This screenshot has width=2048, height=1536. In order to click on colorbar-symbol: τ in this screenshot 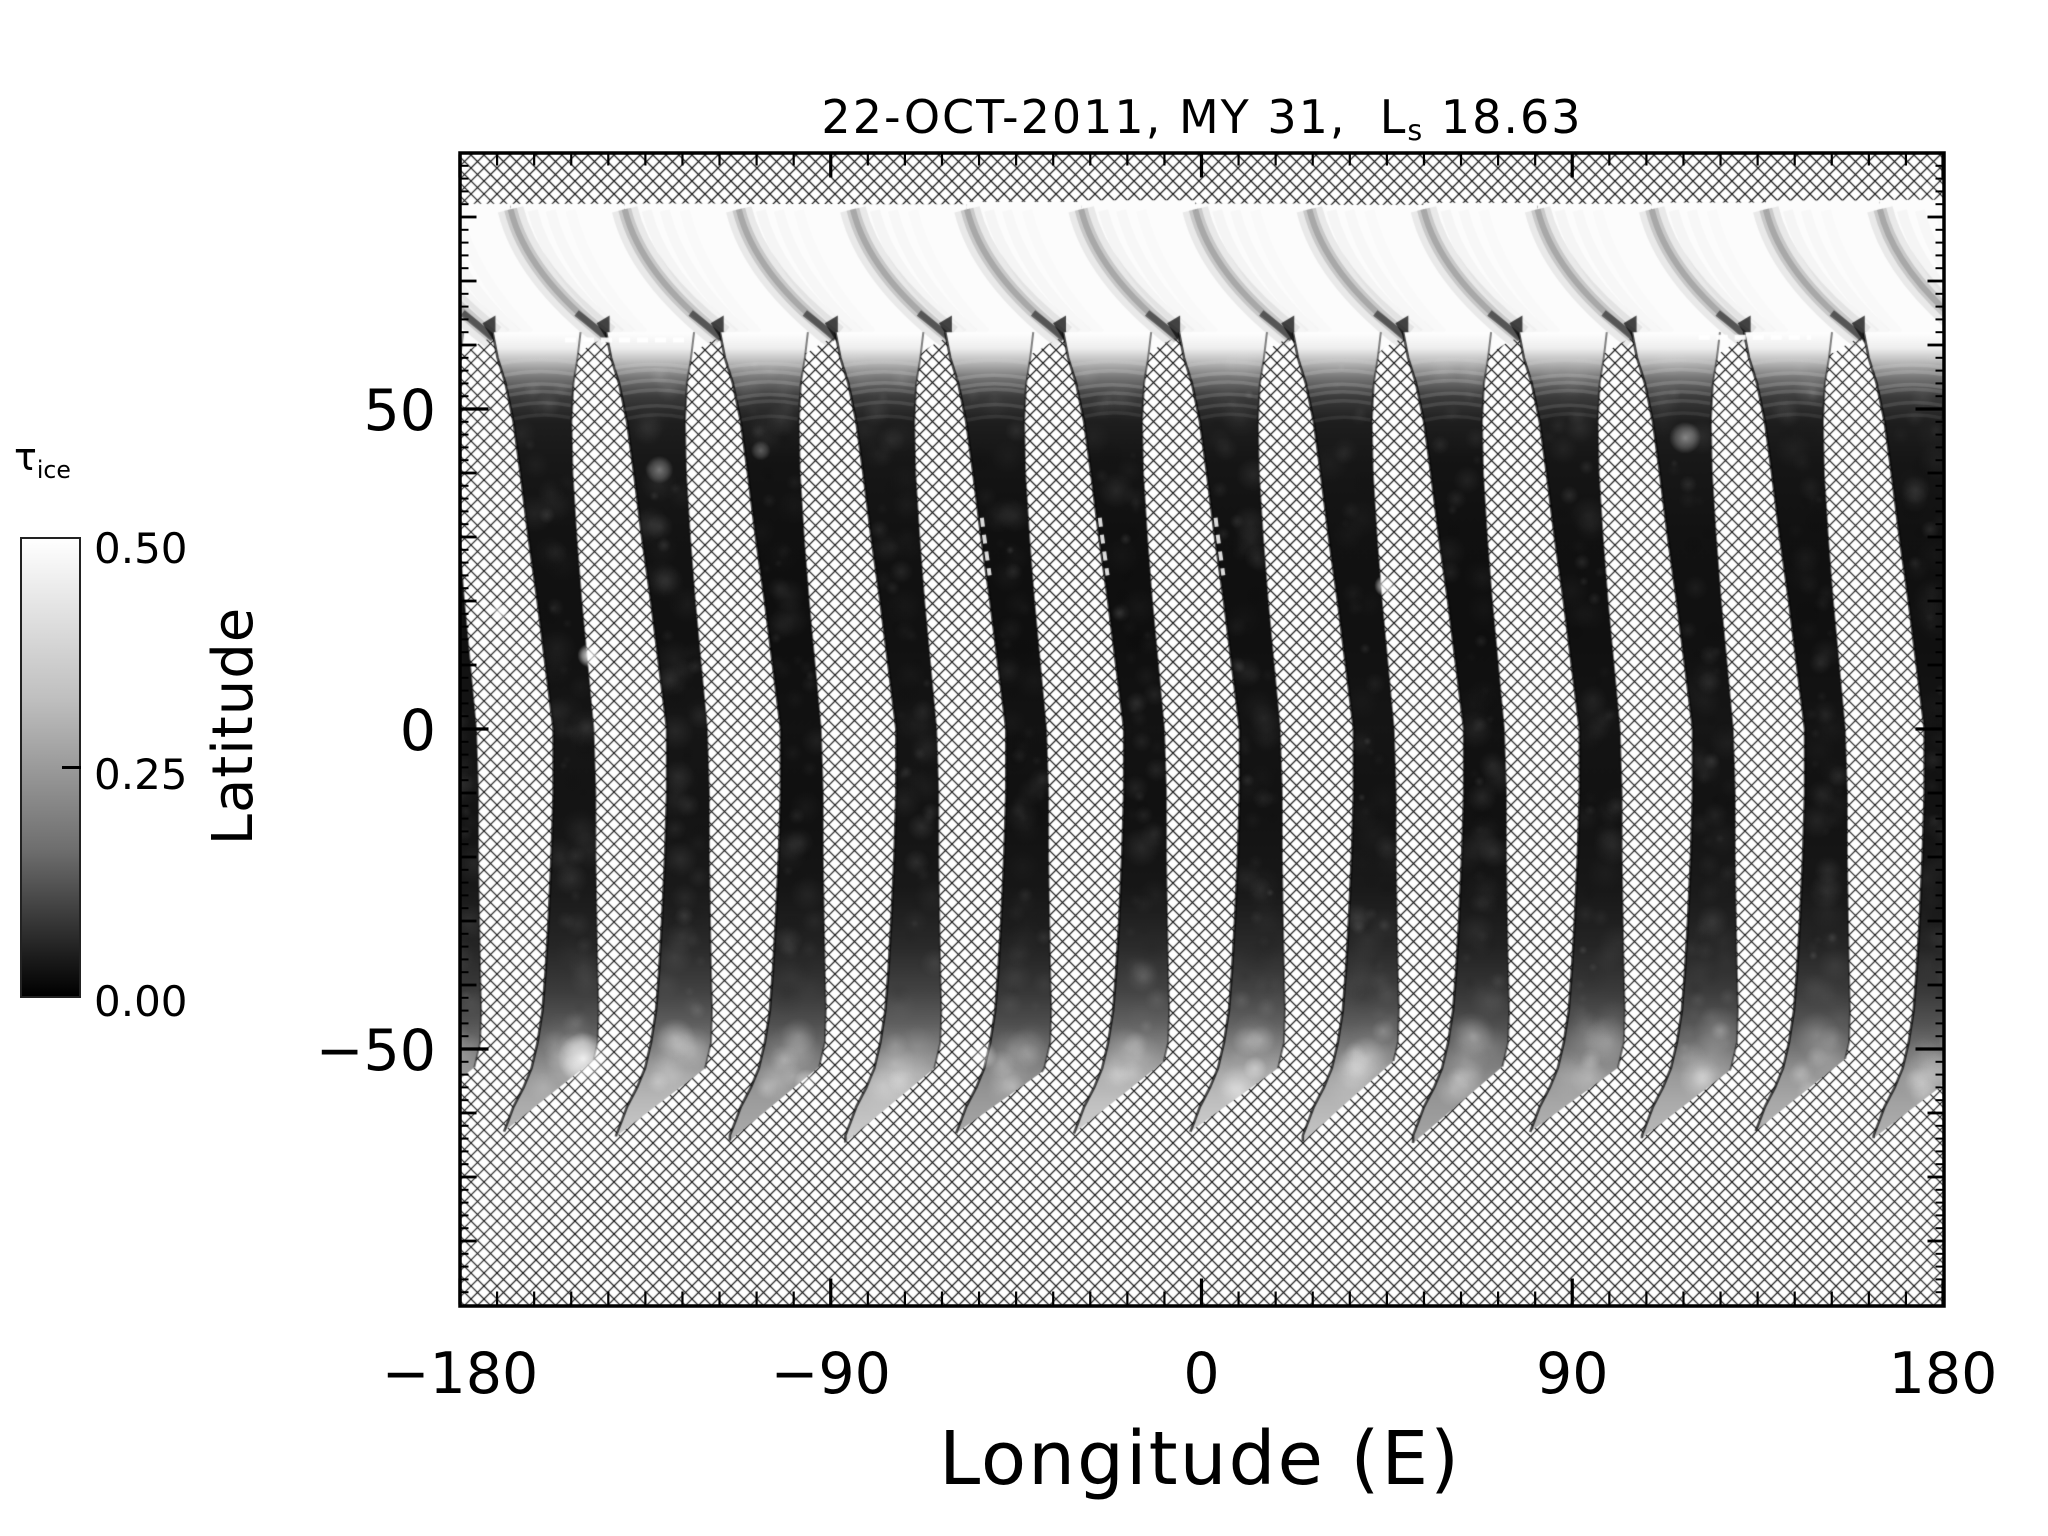, I will do `click(25, 457)`.